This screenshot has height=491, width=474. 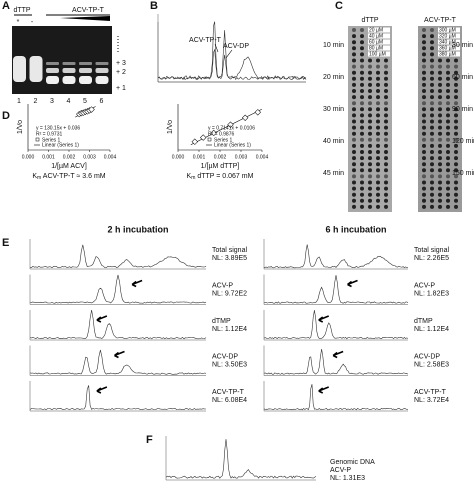 I want to click on legend-entry: Series 1, so click(x=51, y=140).